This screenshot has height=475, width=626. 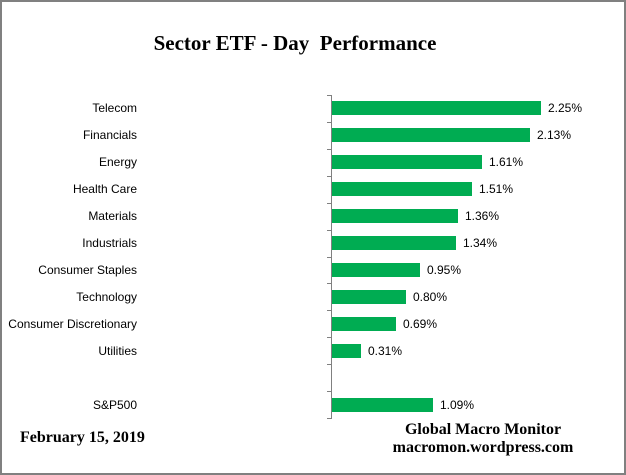 I want to click on footer-date: February 15, 2019, so click(x=82, y=437).